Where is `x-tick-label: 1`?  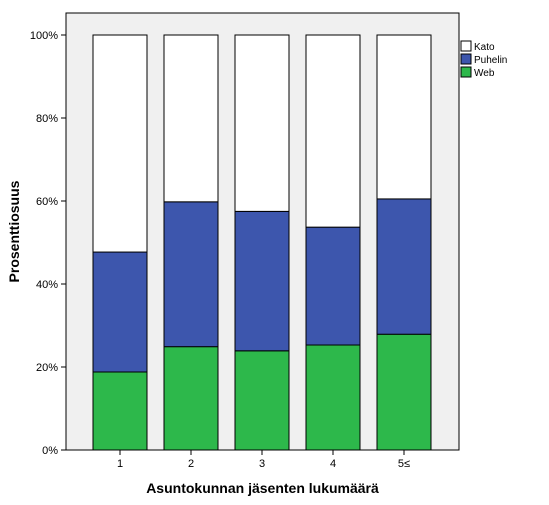 x-tick-label: 1 is located at coordinates (120, 464).